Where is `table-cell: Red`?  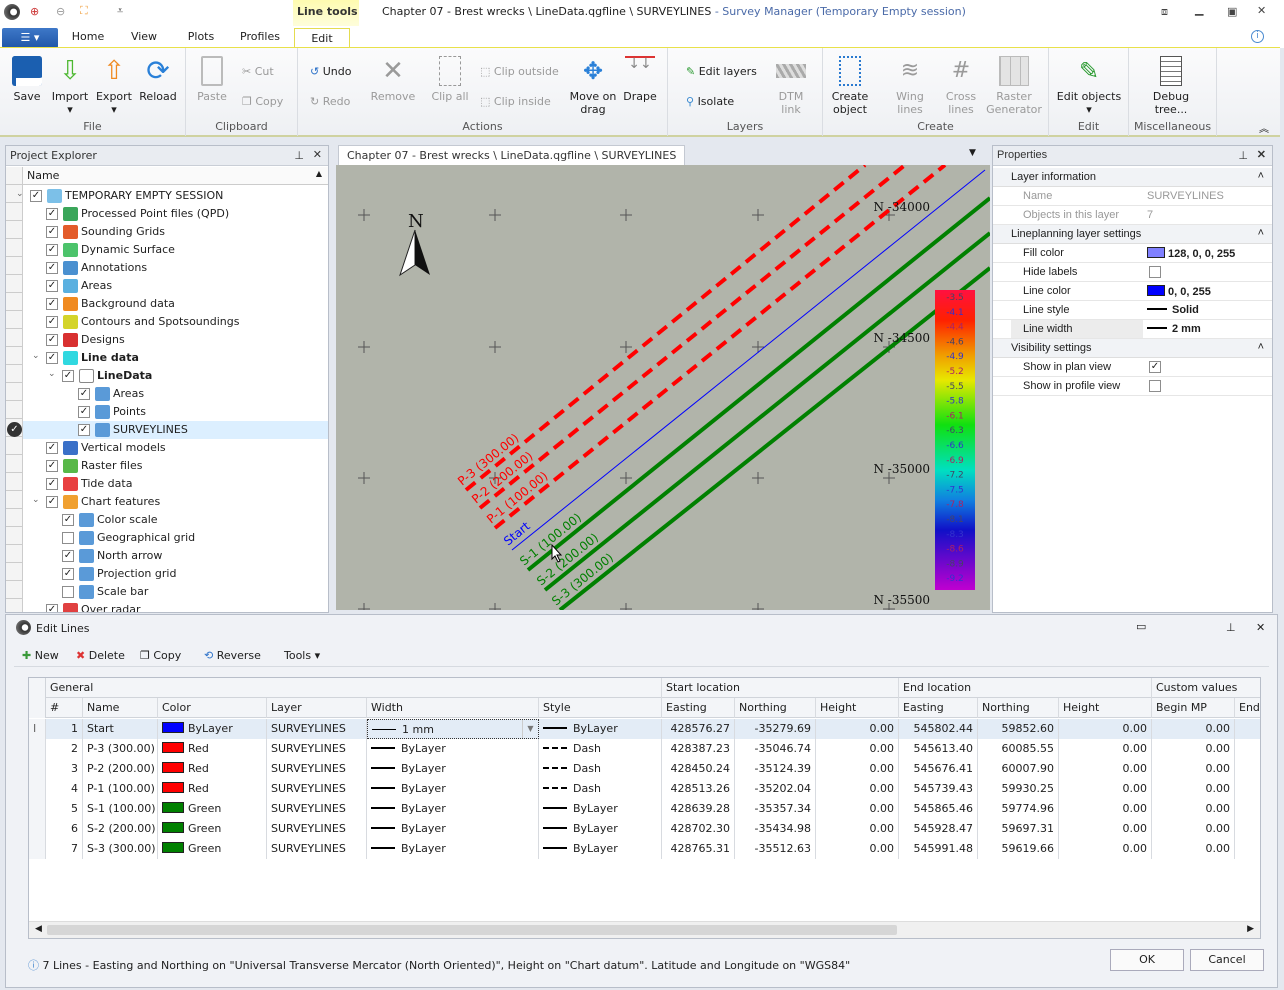
table-cell: Red is located at coordinates (212, 749).